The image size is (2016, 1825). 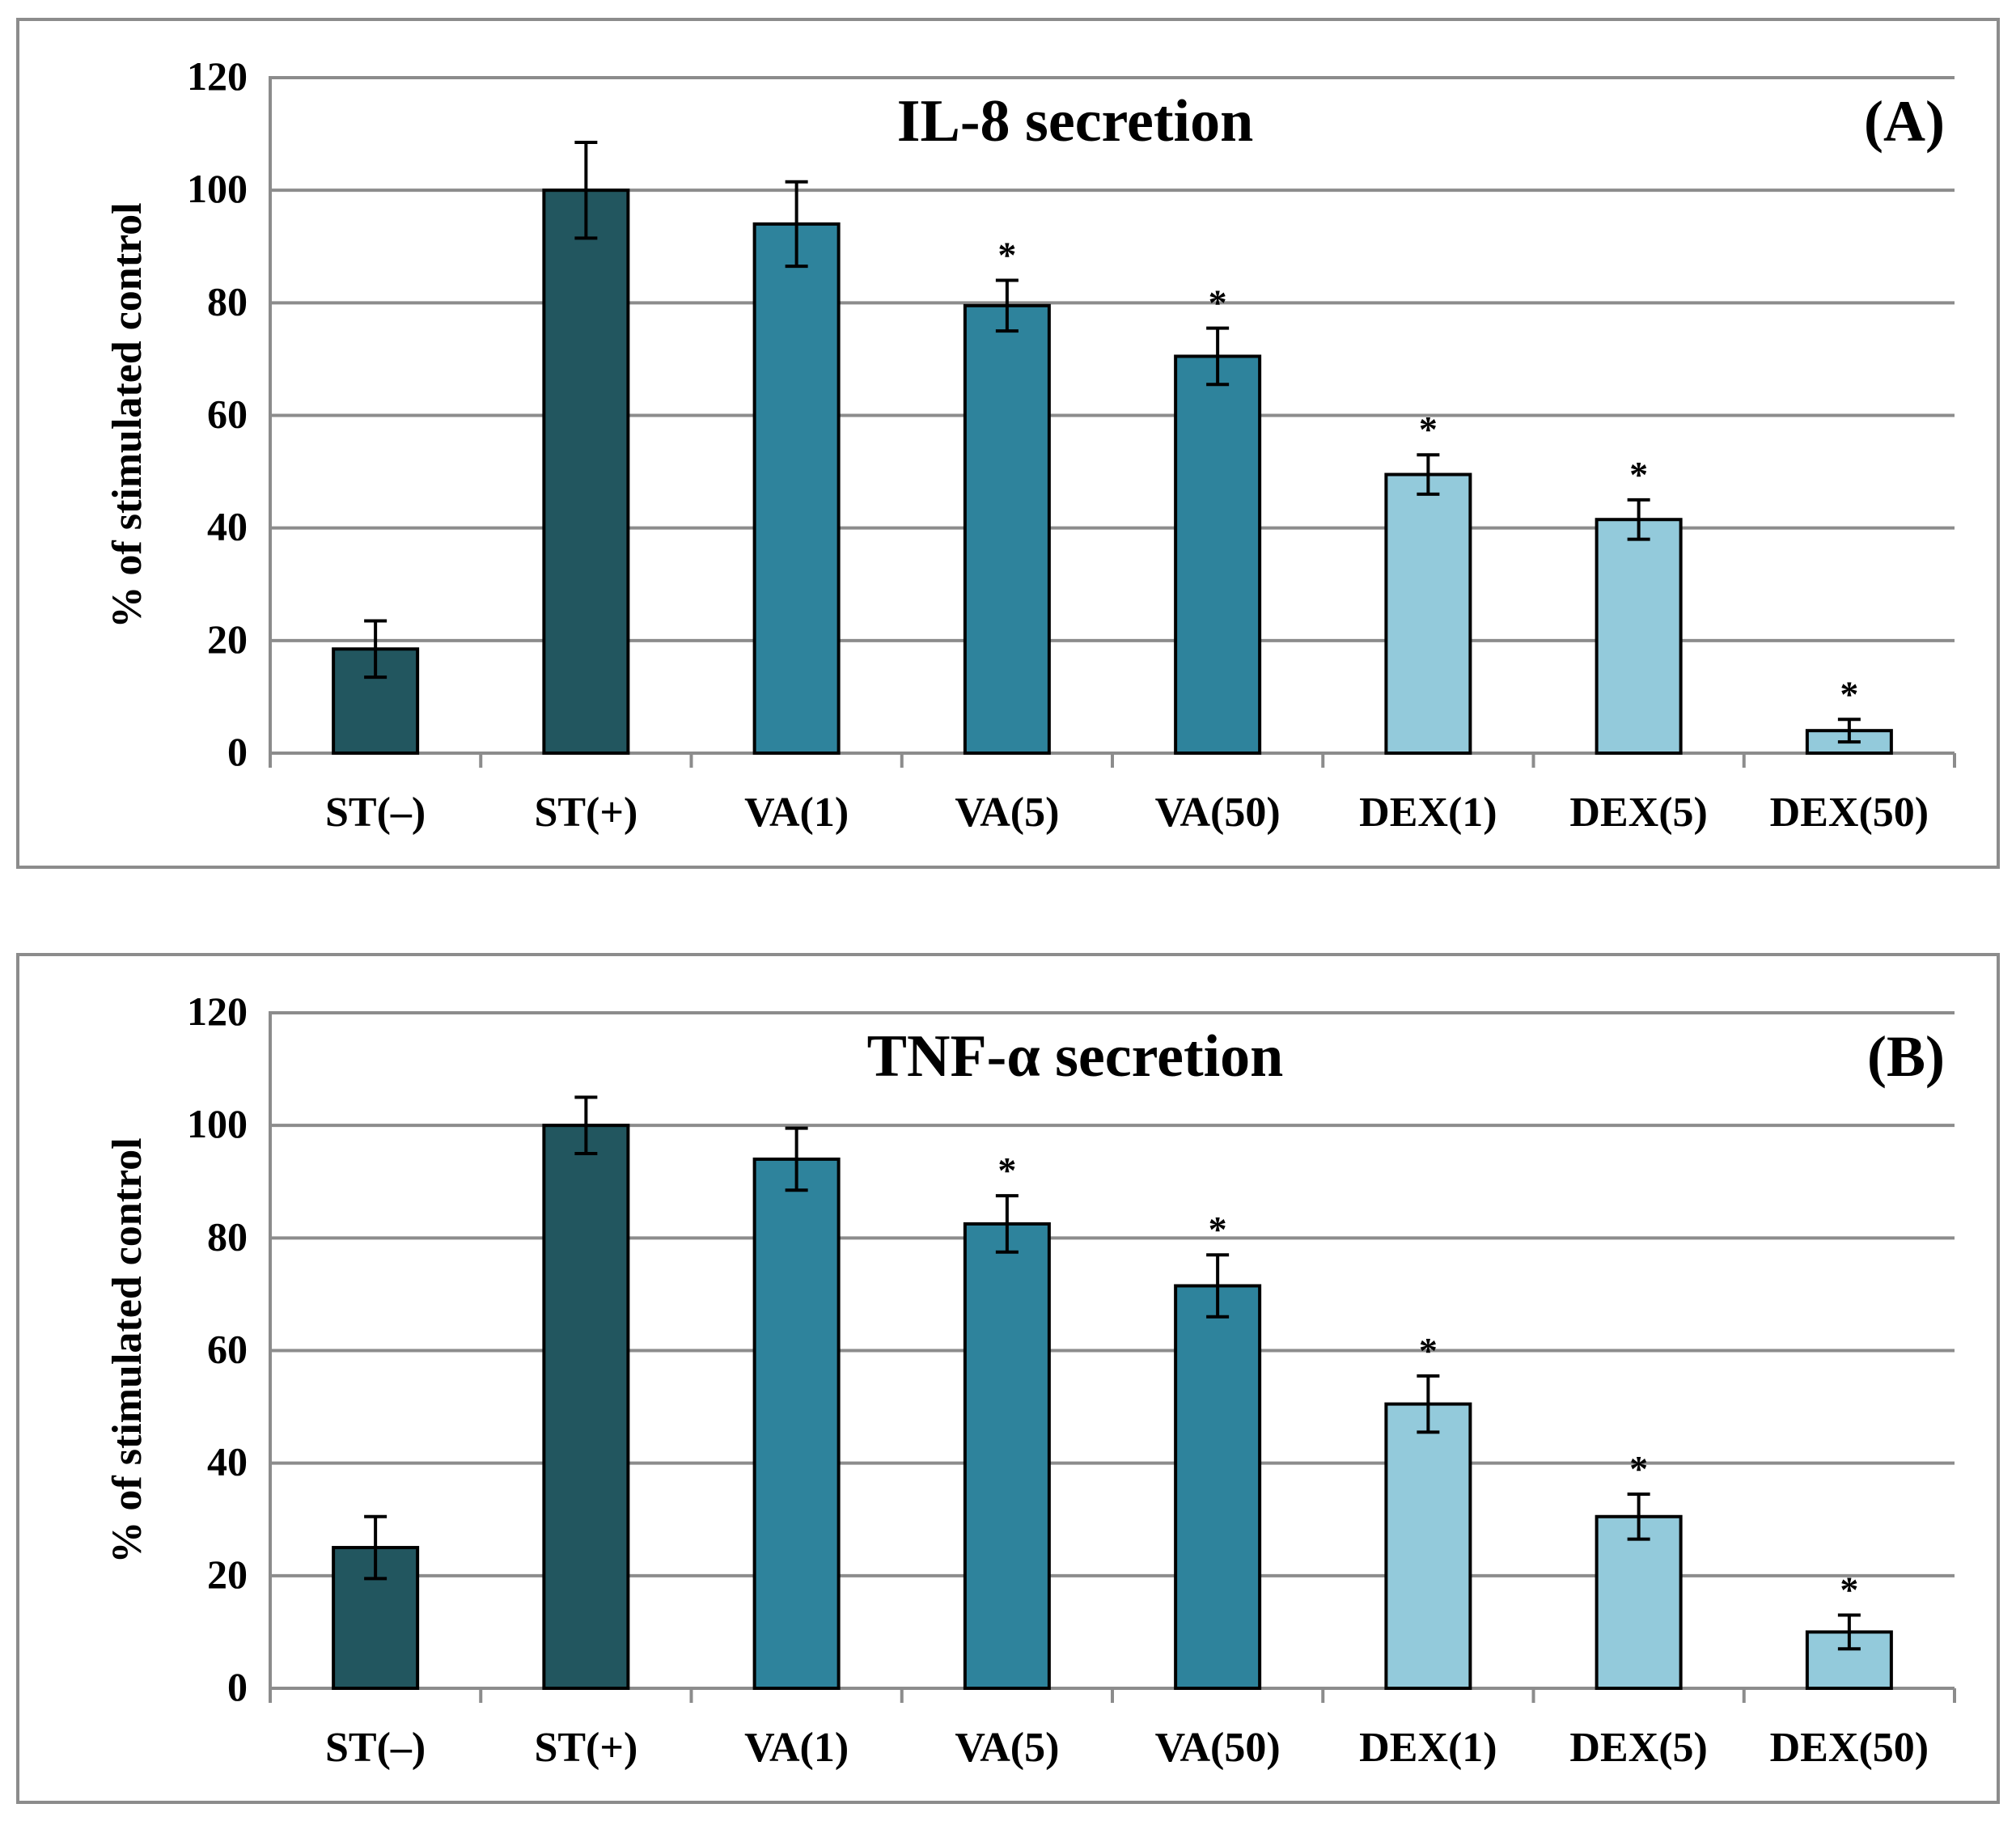 I want to click on chart-title: IL-8 secretion, so click(x=1075, y=122).